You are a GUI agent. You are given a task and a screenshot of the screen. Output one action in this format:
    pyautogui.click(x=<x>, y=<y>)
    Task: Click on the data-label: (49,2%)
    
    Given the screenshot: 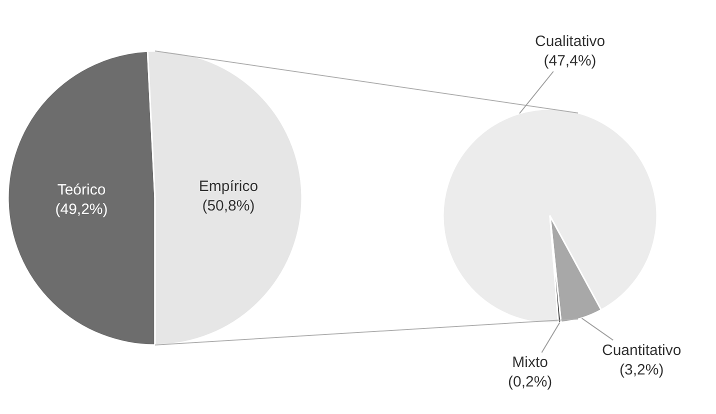 What is the action you would take?
    pyautogui.click(x=81, y=209)
    